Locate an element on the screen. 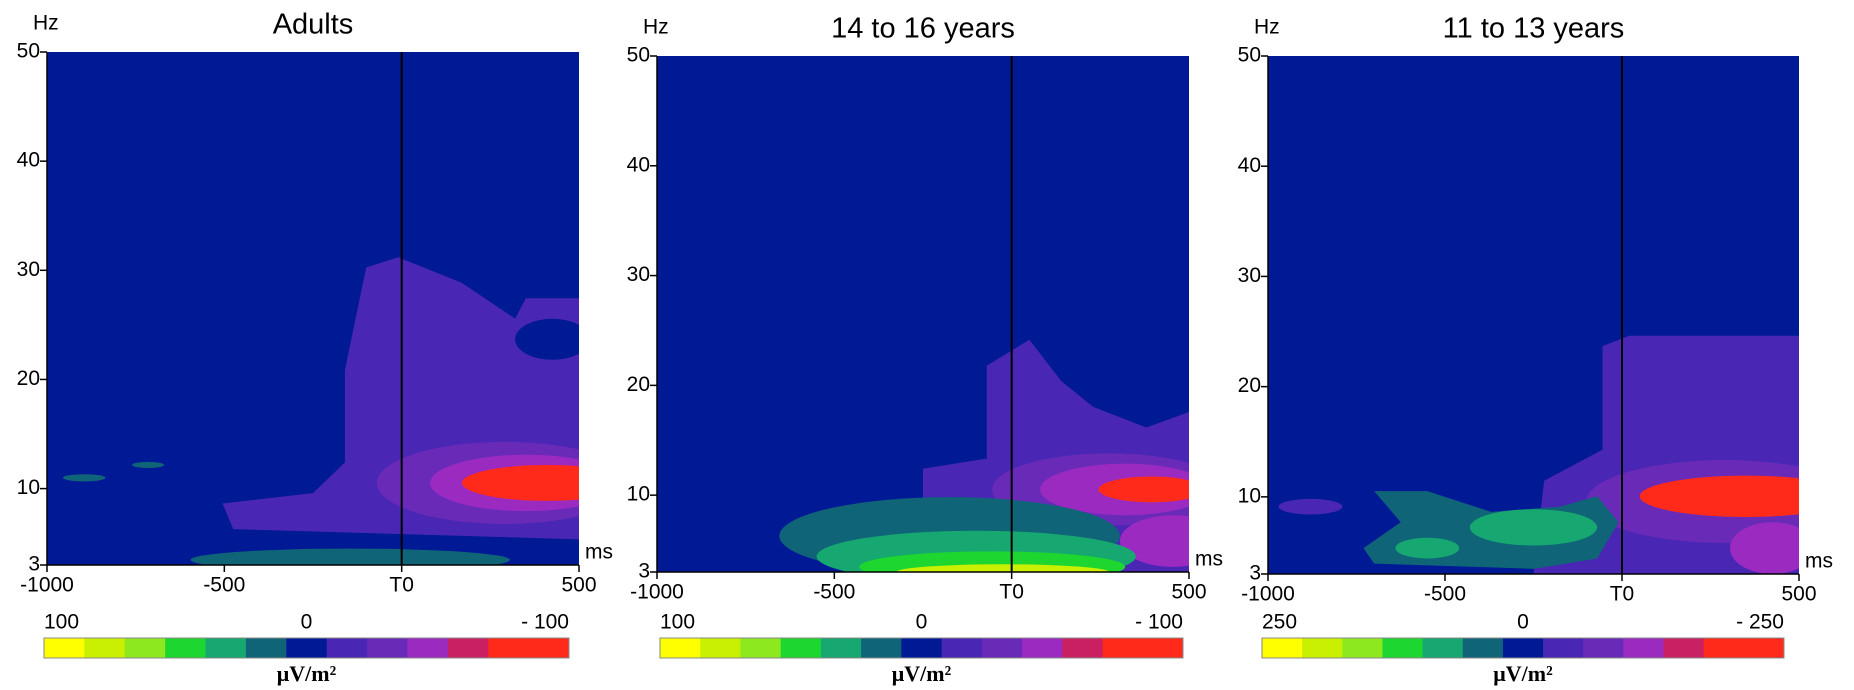 This screenshot has width=1854, height=690. panel-title: Adults is located at coordinates (313, 25).